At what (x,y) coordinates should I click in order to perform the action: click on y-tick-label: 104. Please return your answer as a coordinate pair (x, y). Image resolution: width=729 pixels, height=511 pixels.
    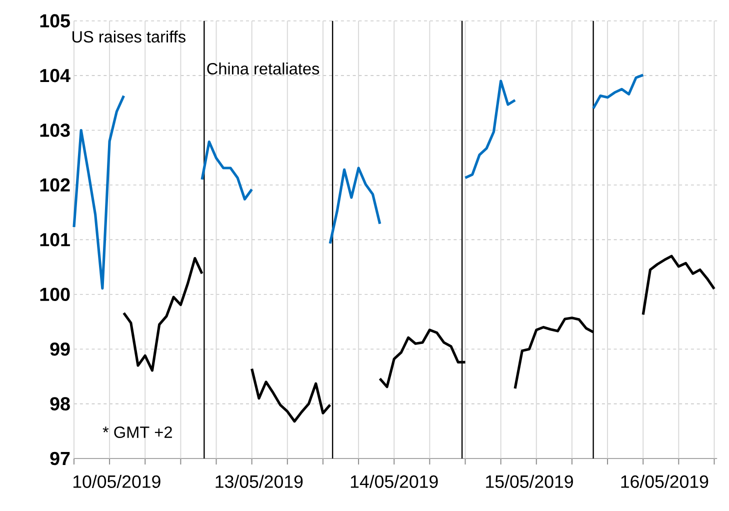
    Looking at the image, I should click on (55, 75).